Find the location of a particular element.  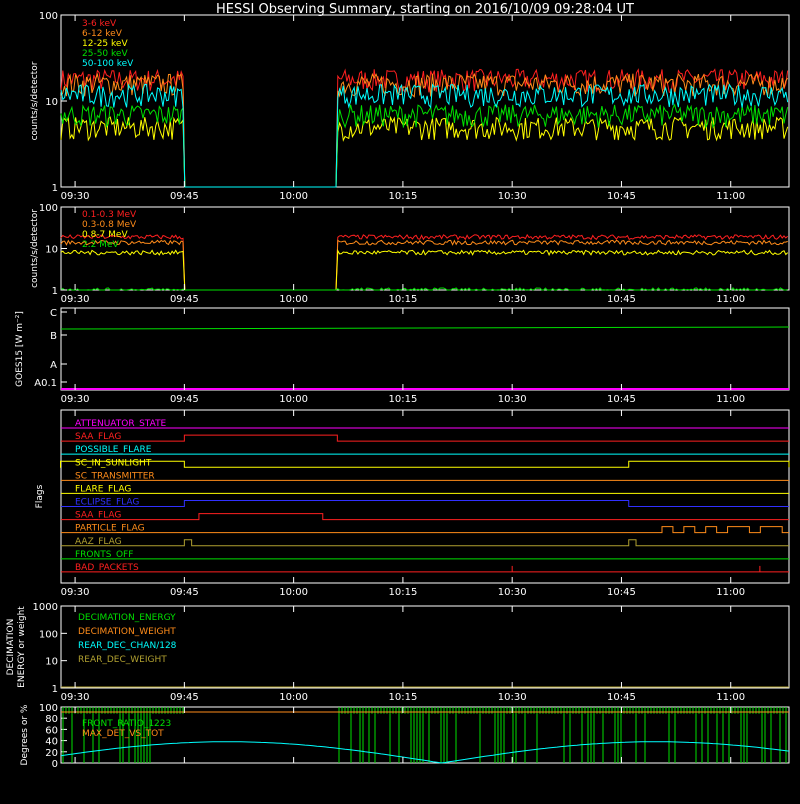

legend-entry: 25-50 keV is located at coordinates (105, 54).